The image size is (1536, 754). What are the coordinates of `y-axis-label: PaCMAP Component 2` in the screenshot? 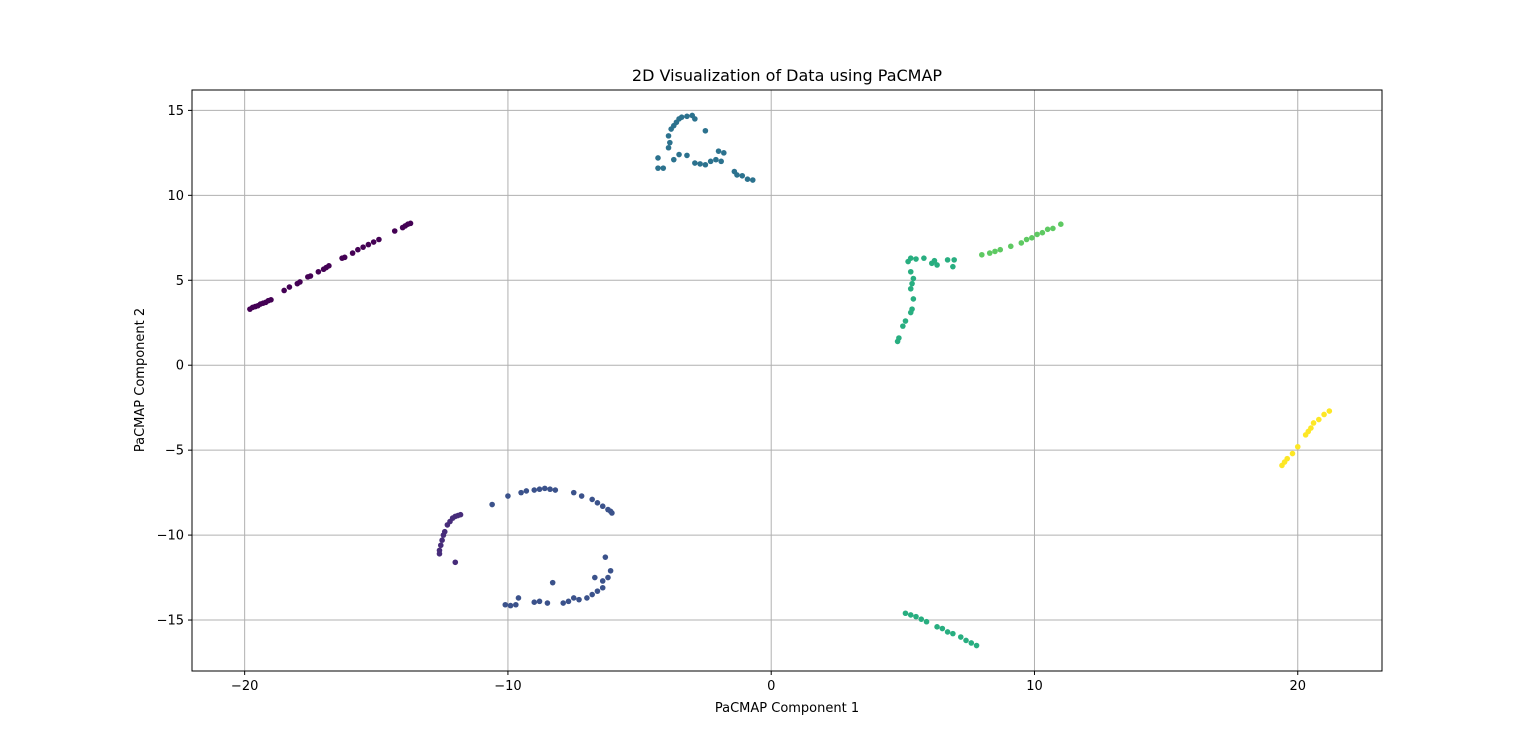 It's located at (140, 380).